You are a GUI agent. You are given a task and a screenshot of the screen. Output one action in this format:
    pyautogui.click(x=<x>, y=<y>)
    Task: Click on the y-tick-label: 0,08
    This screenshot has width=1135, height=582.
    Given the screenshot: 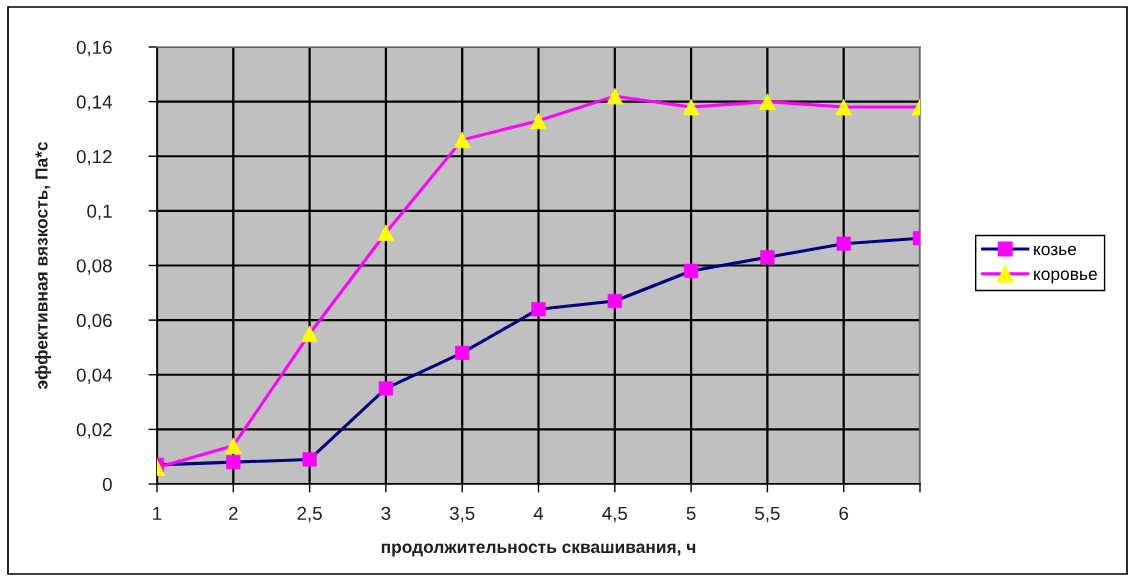 What is the action you would take?
    pyautogui.click(x=94, y=267)
    